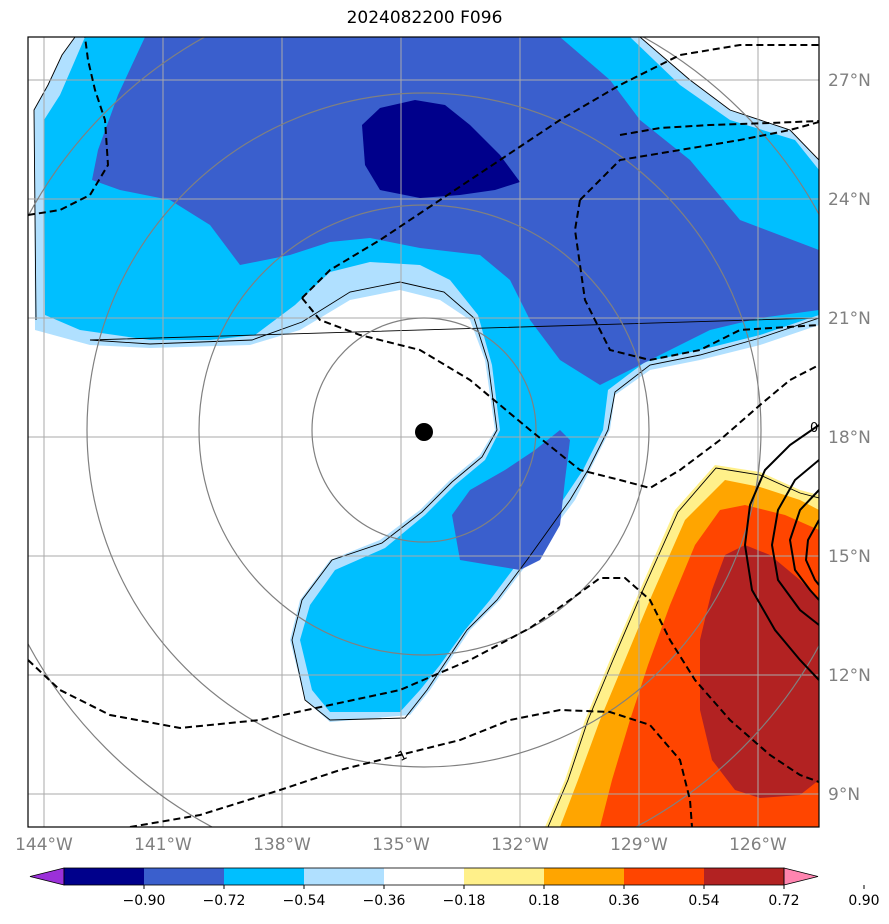 The width and height of the screenshot is (889, 924). What do you see at coordinates (849, 81) in the screenshot?
I see `lat-label-27n: 27°N` at bounding box center [849, 81].